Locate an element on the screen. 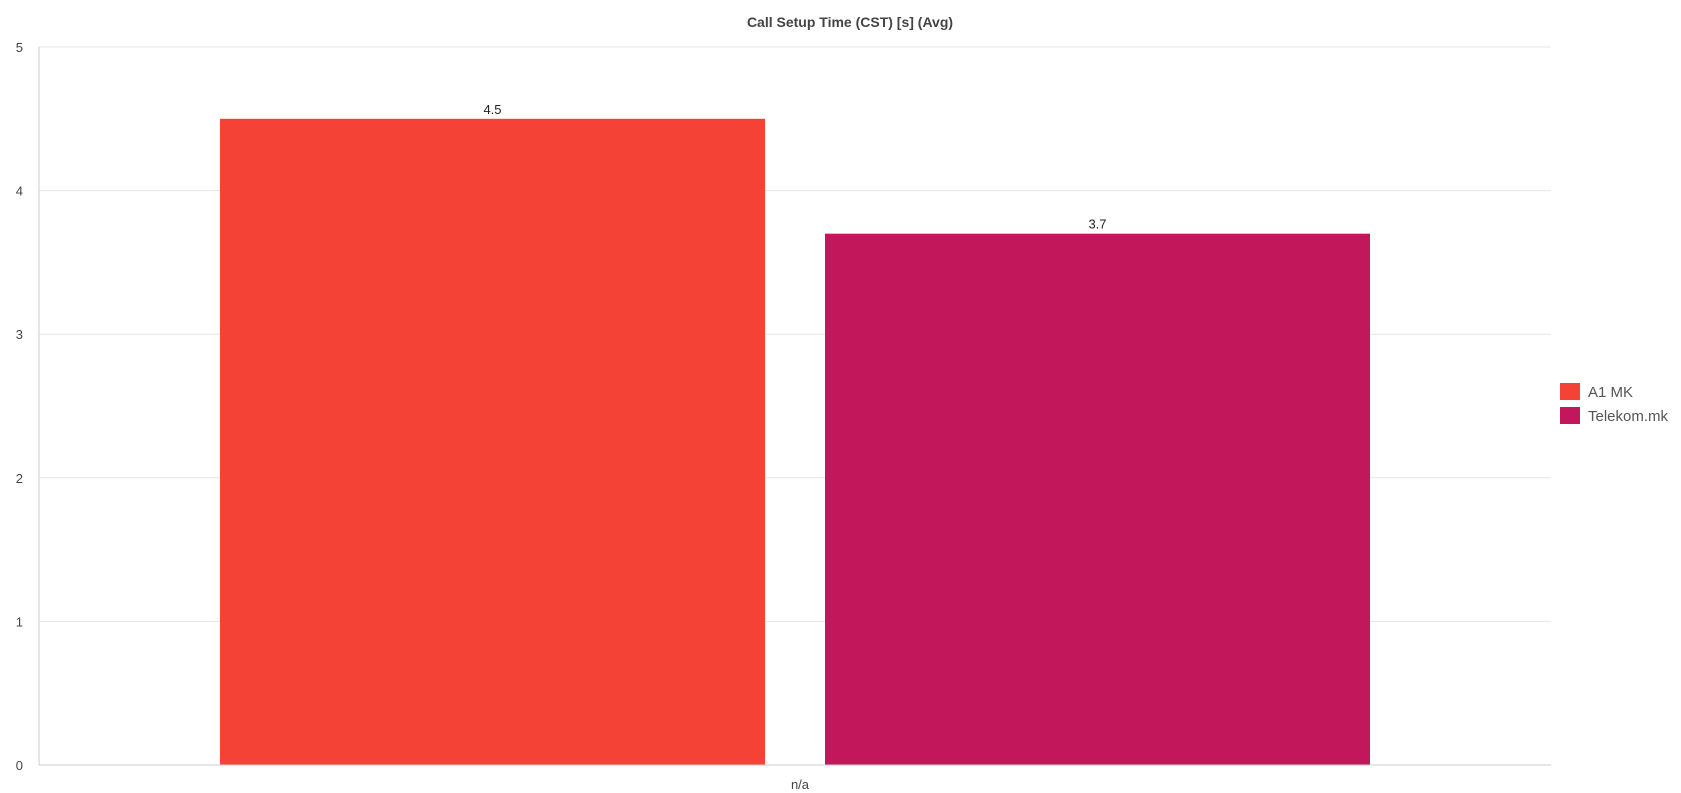 Image resolution: width=1681 pixels, height=793 pixels. legend-item: Telekom.mk is located at coordinates (1614, 416).